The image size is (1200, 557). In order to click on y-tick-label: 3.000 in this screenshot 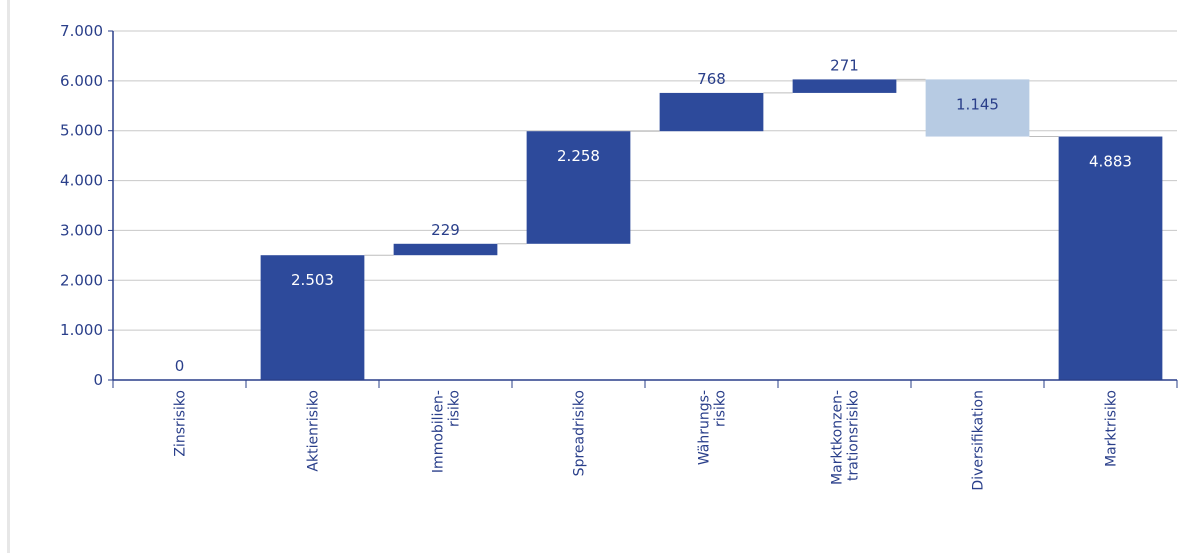, I will do `click(81, 230)`.